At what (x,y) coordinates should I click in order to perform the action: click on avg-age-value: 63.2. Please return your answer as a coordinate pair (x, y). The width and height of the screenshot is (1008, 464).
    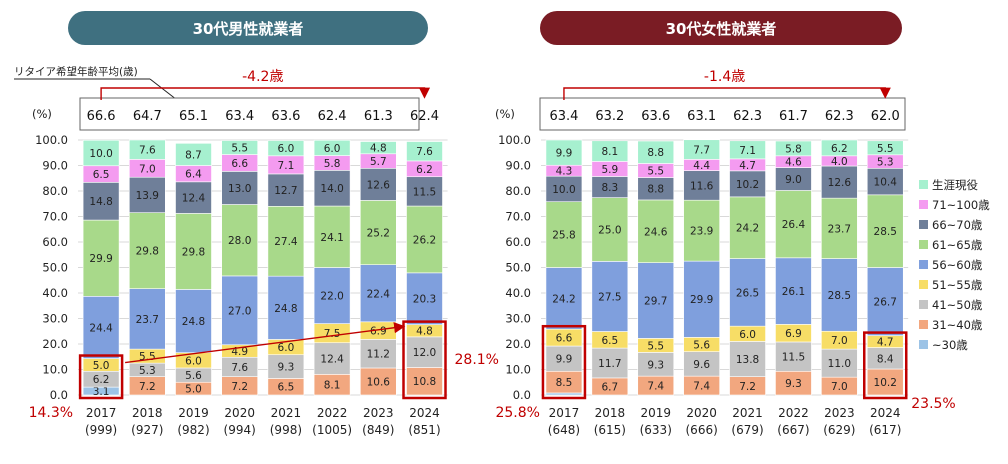
    Looking at the image, I should click on (609, 116).